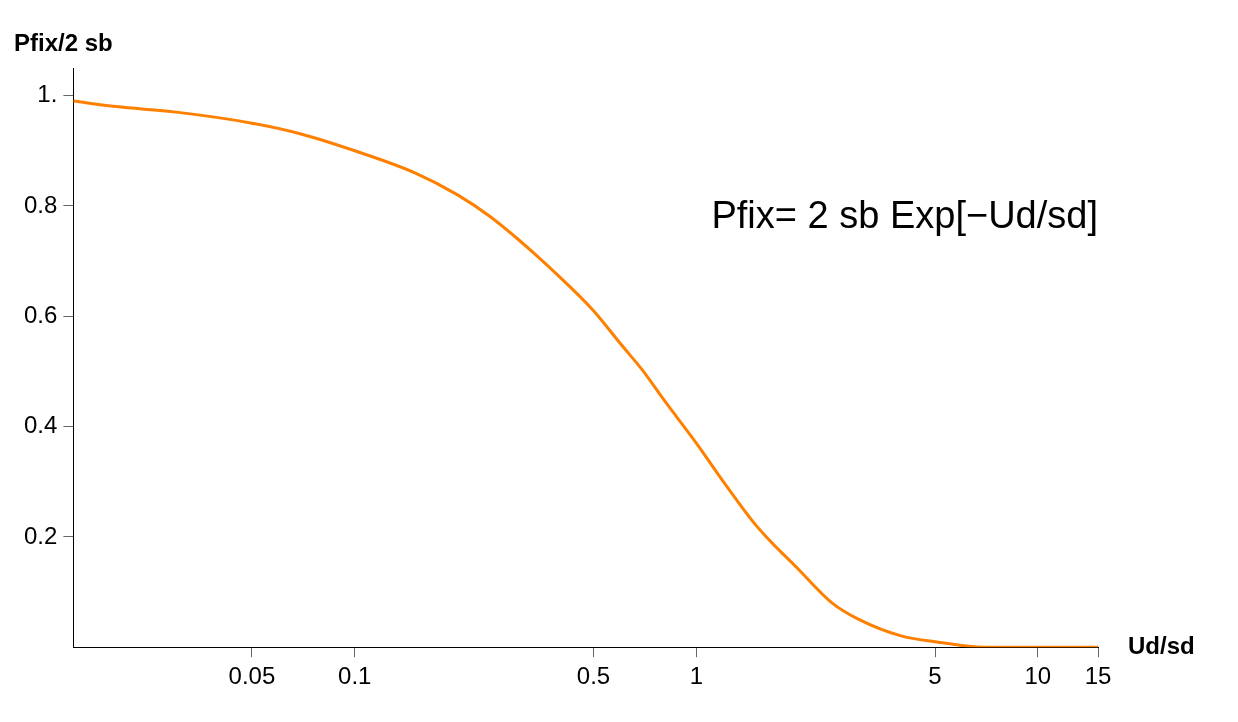 The width and height of the screenshot is (1238, 722). What do you see at coordinates (696, 676) in the screenshot?
I see `x-tick-label: 1` at bounding box center [696, 676].